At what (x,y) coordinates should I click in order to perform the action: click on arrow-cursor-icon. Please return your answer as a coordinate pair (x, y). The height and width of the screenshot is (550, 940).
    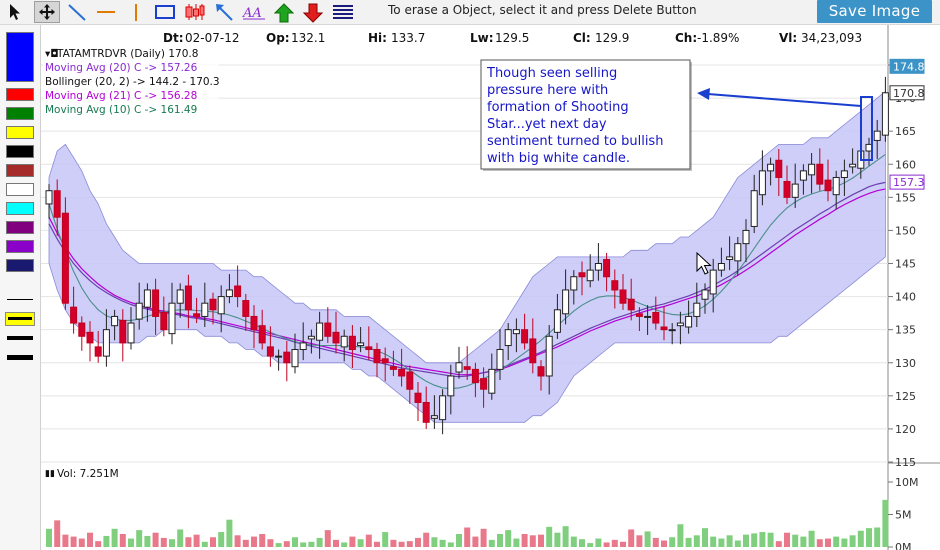
    Looking at the image, I should click on (15, 12).